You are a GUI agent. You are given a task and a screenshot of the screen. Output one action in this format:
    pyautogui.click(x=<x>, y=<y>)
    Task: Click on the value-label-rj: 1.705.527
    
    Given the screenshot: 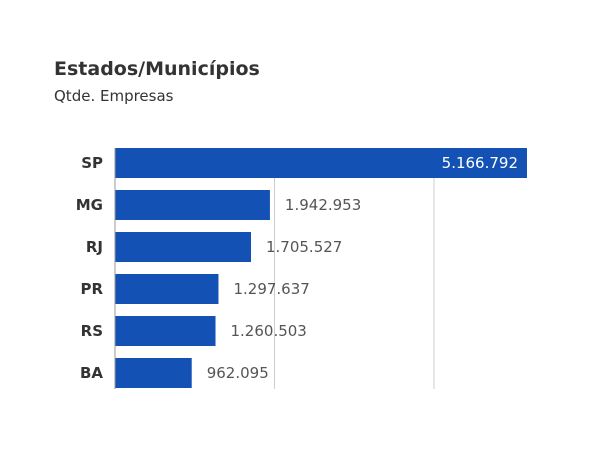 What is the action you would take?
    pyautogui.click(x=304, y=247)
    